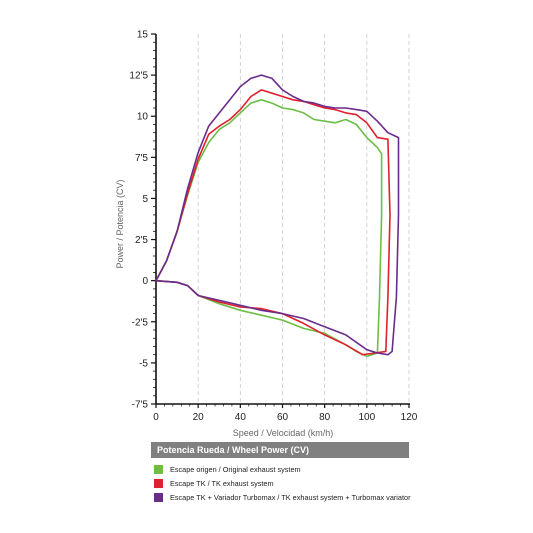  What do you see at coordinates (222, 483) in the screenshot?
I see `legend-label: Escape TK / TK exhaust system` at bounding box center [222, 483].